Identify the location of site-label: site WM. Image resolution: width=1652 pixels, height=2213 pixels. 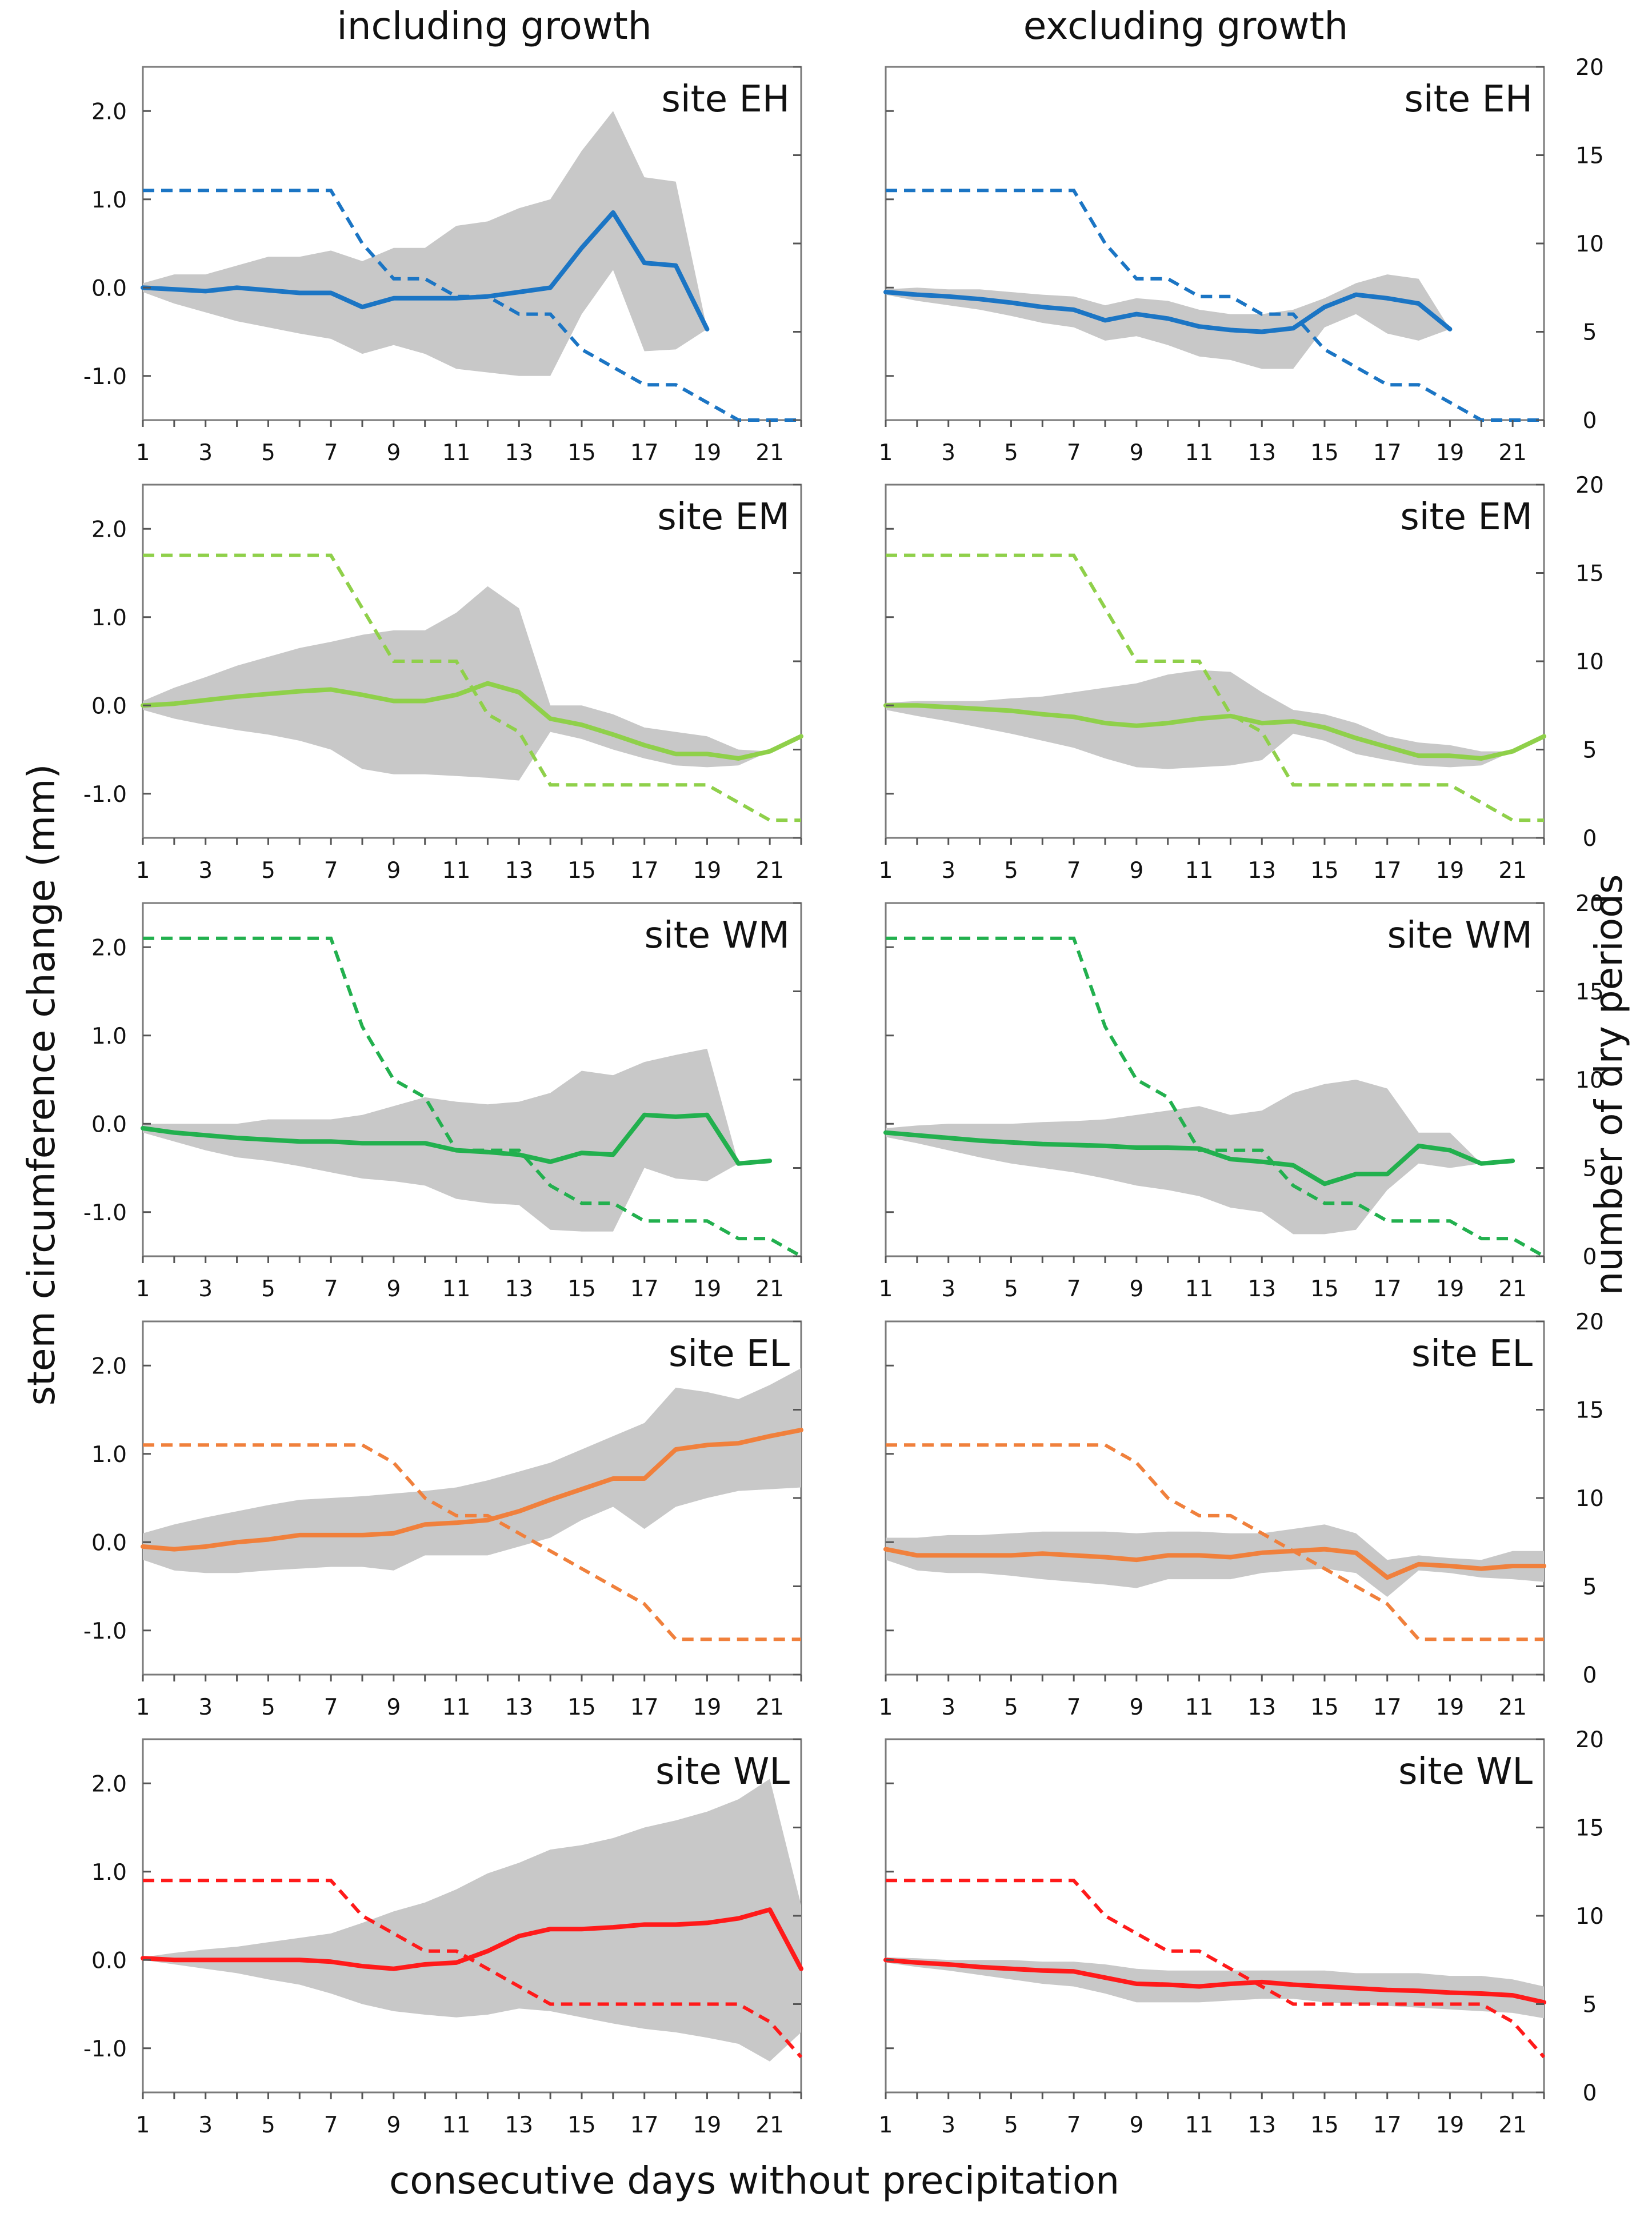
(717, 935).